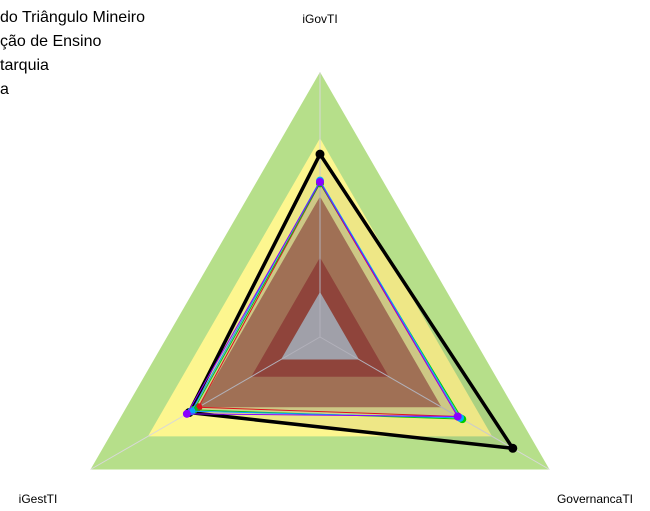  Describe the element at coordinates (595, 499) in the screenshot. I see `axis-label: GovernancaTI` at that location.